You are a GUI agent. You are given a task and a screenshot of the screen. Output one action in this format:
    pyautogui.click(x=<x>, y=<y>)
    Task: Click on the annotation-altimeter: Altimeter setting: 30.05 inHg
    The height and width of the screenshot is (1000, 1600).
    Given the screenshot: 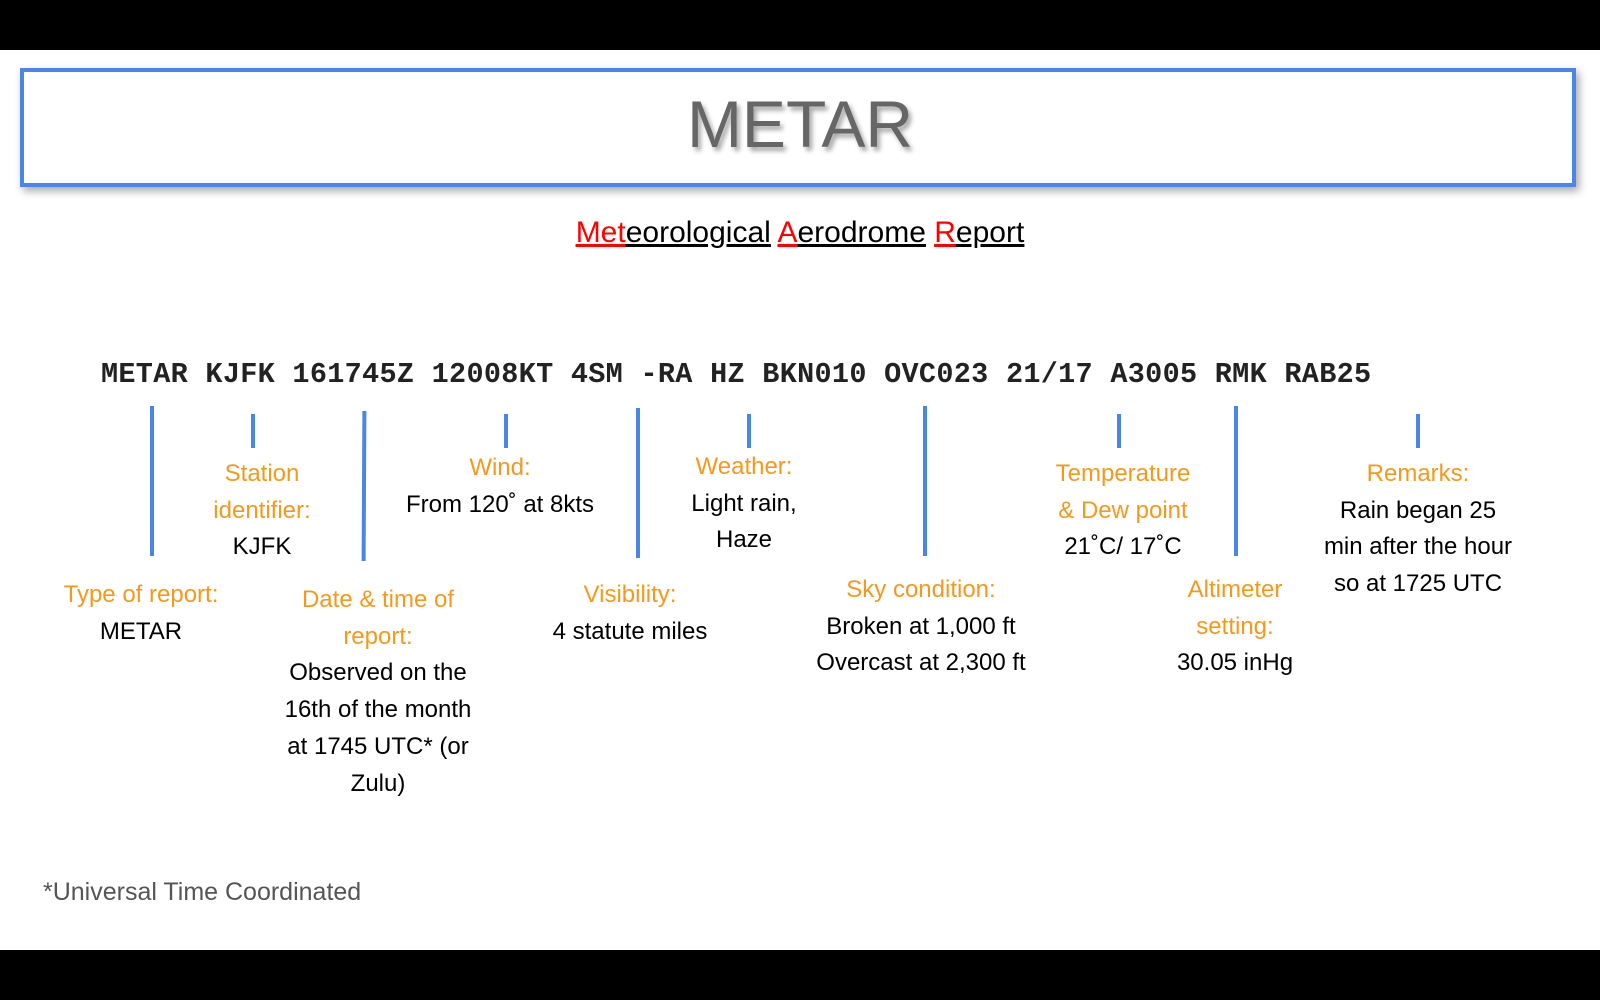 What is the action you would take?
    pyautogui.click(x=1235, y=627)
    